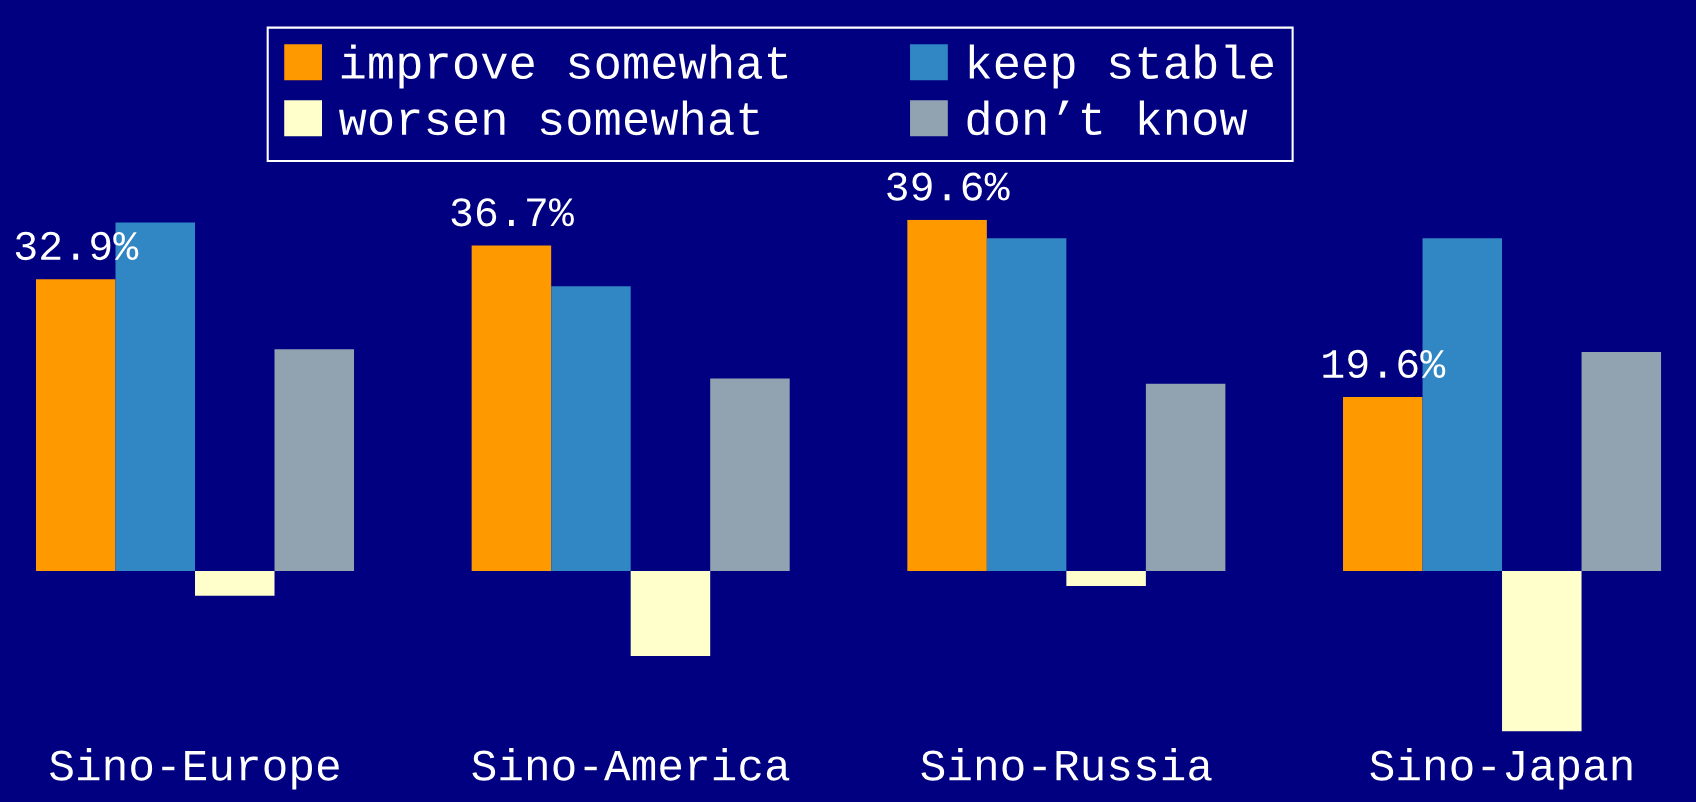 The width and height of the screenshot is (1696, 802). Describe the element at coordinates (512, 212) in the screenshot. I see `data-label: 36.7%` at that location.